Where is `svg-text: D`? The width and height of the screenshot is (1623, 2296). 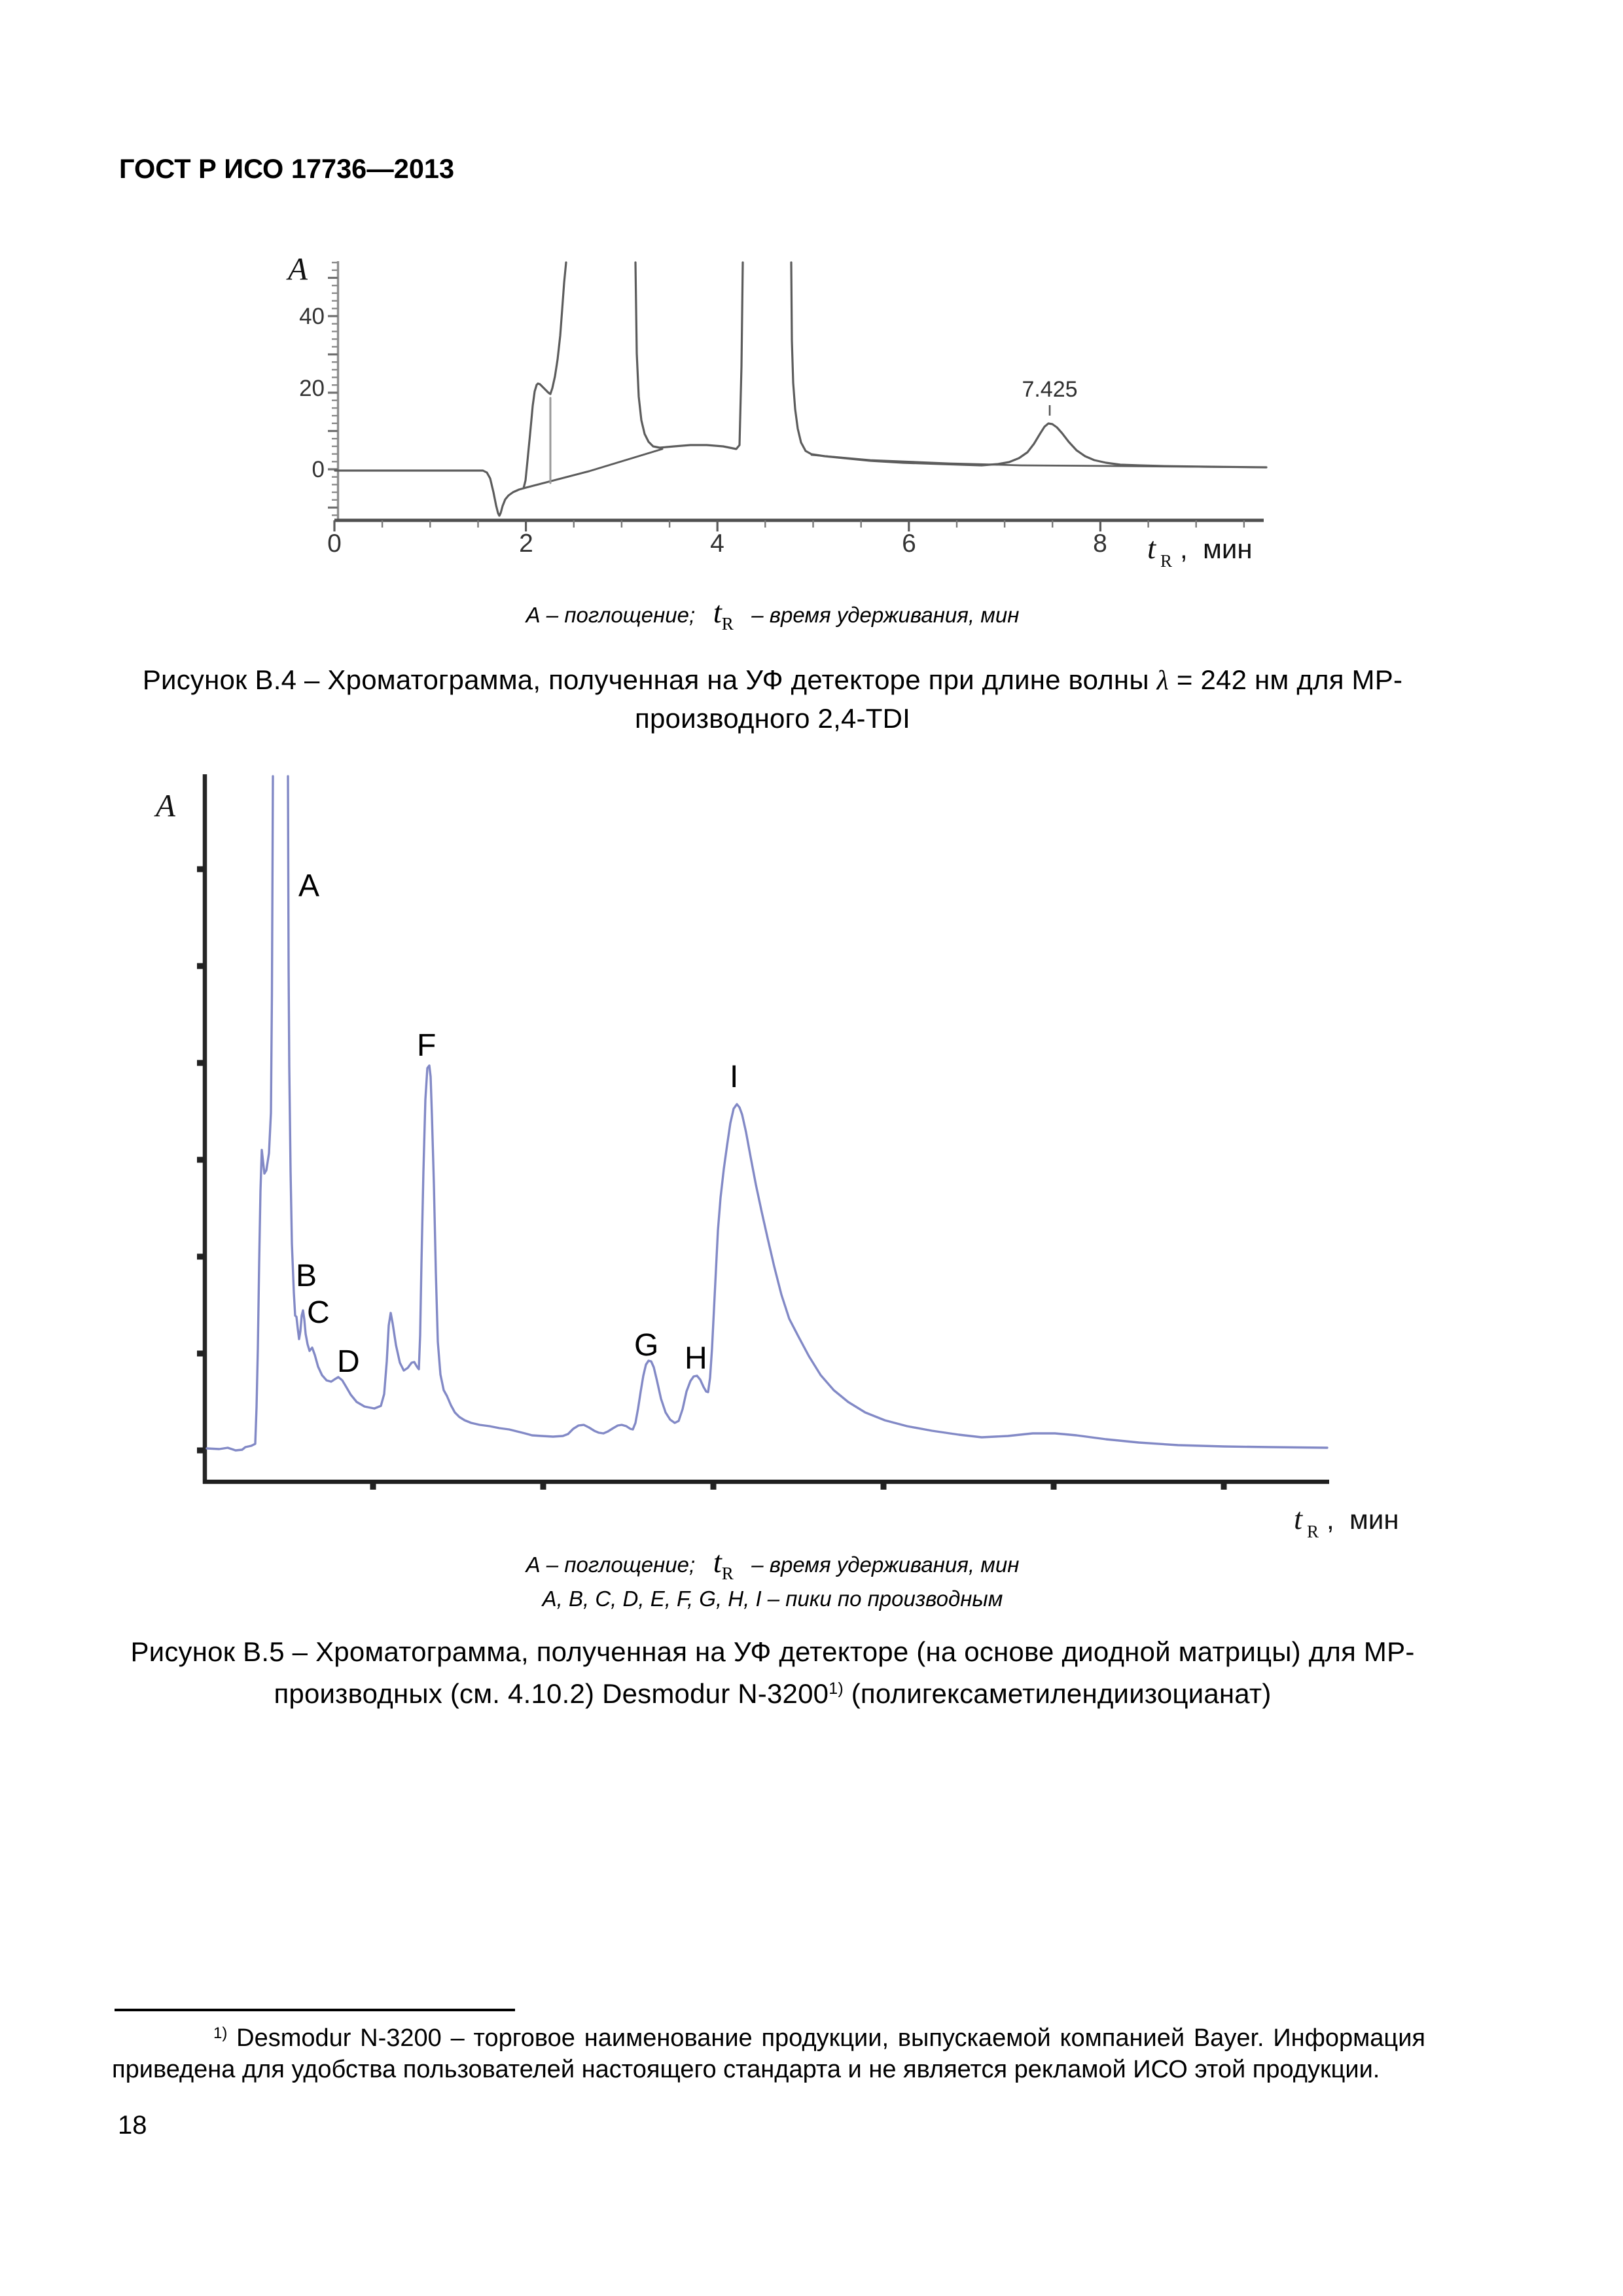 svg-text: D is located at coordinates (348, 1361).